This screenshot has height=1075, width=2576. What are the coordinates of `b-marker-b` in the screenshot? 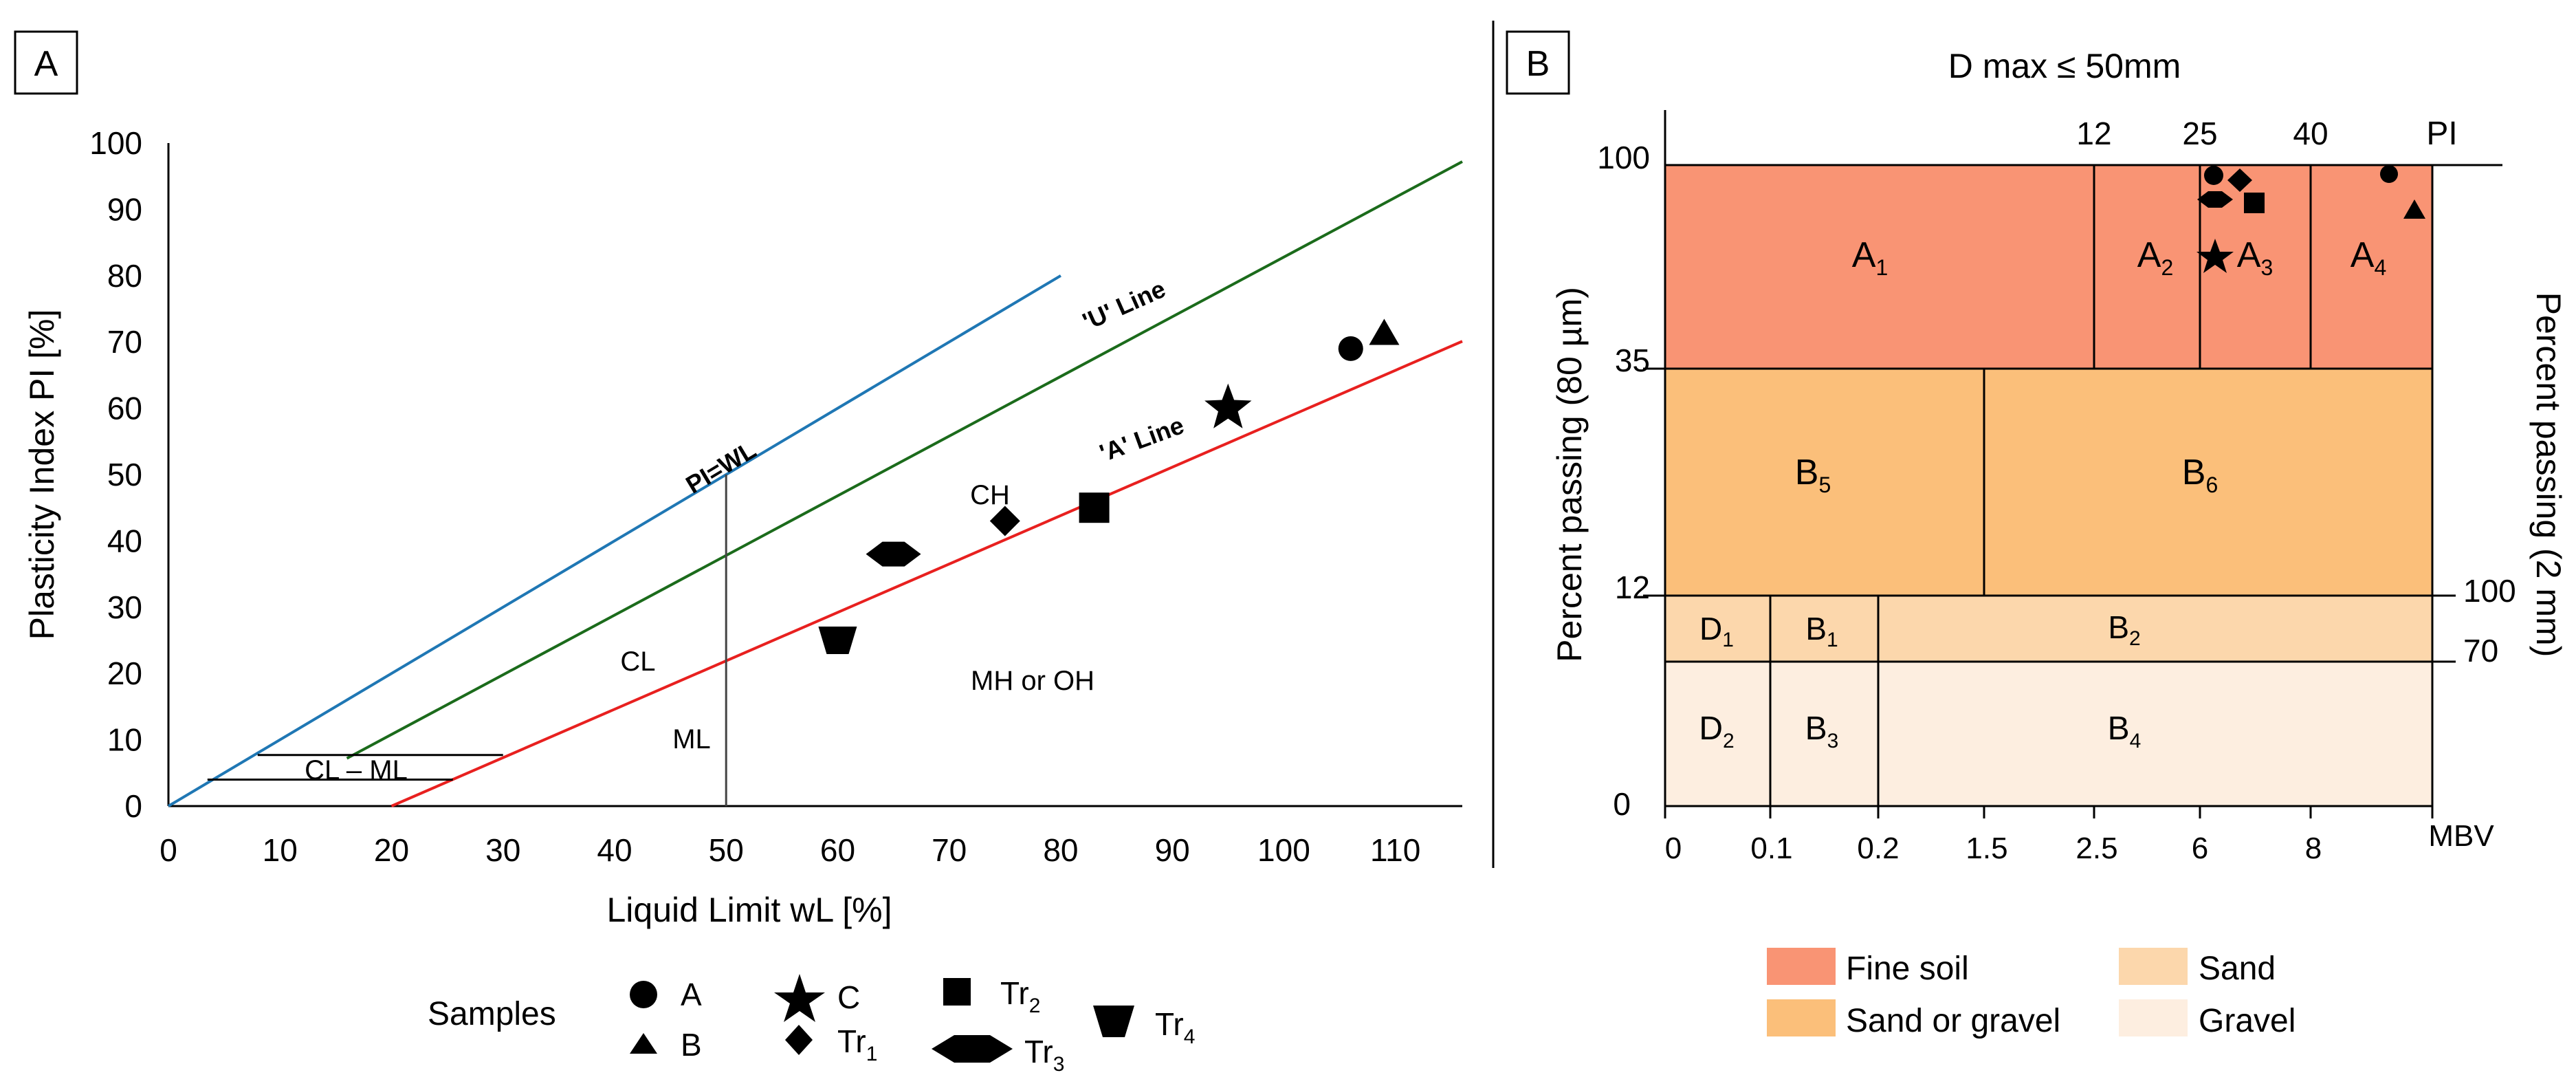 It's located at (2414, 209).